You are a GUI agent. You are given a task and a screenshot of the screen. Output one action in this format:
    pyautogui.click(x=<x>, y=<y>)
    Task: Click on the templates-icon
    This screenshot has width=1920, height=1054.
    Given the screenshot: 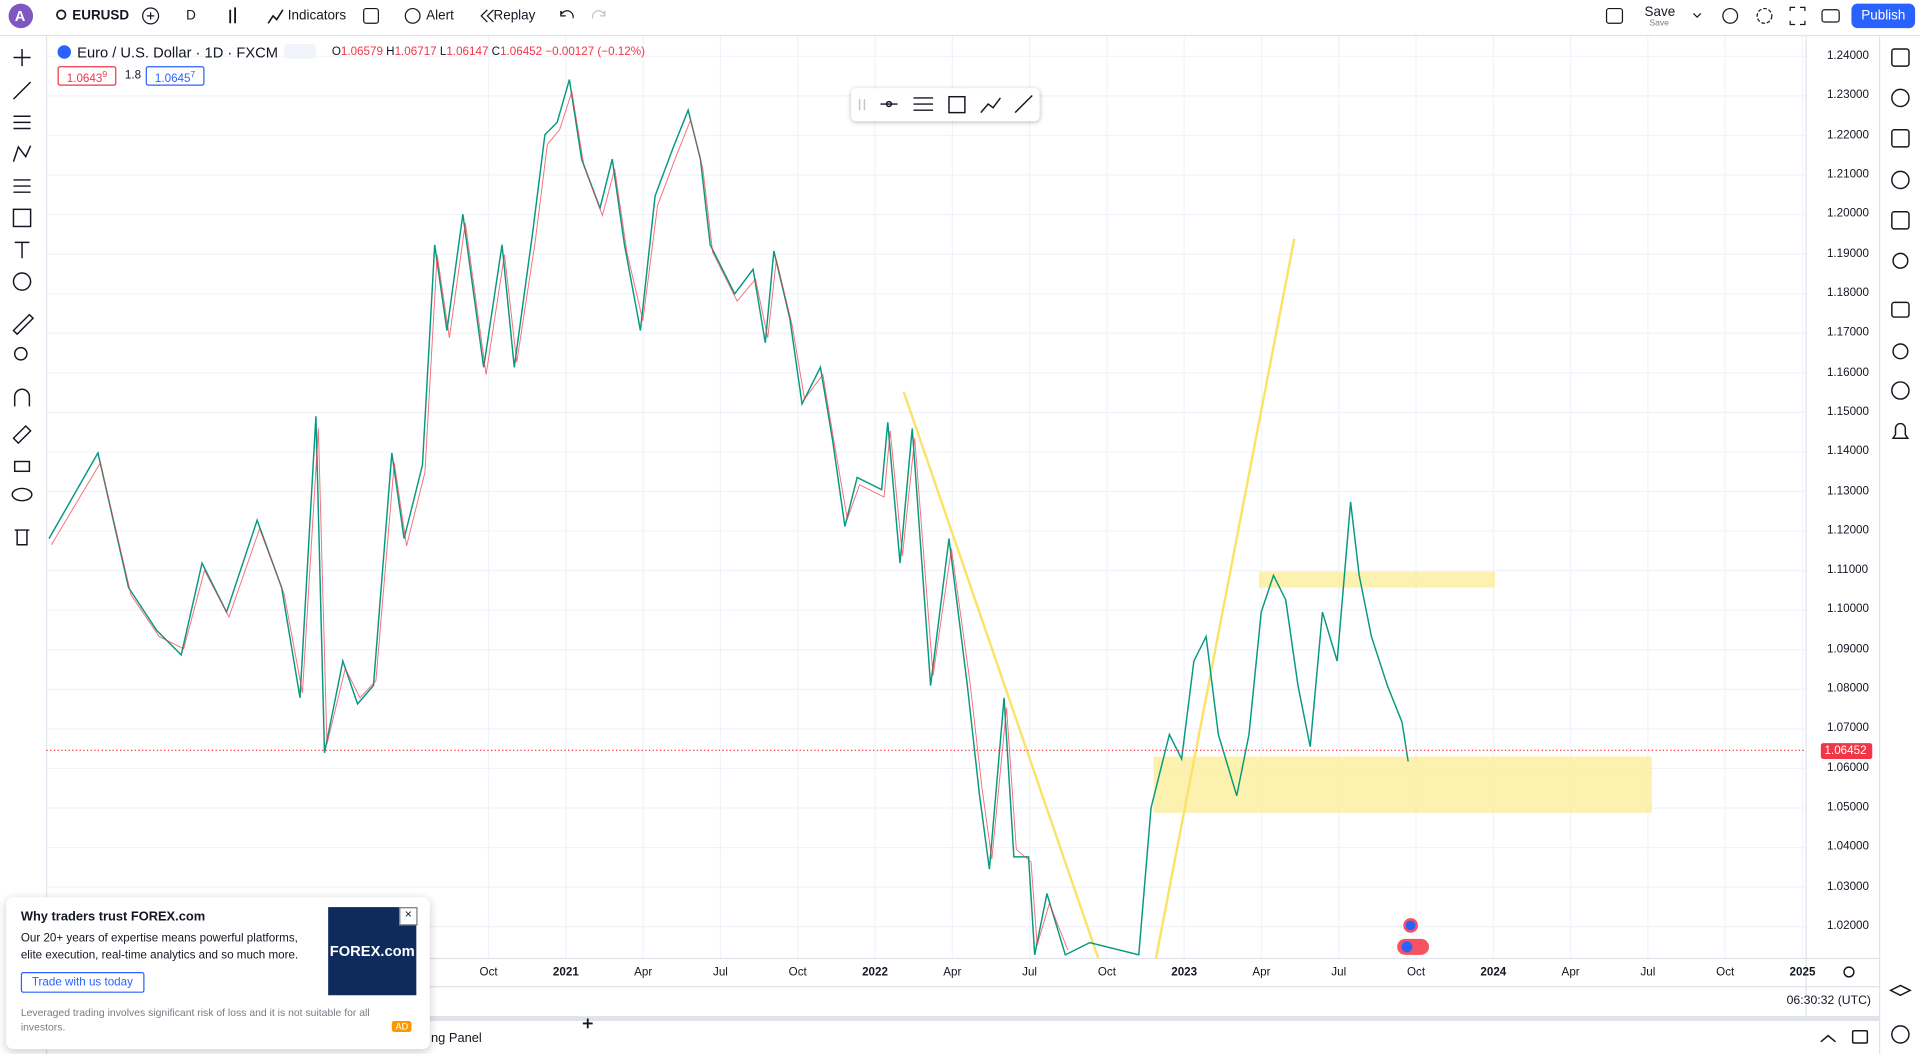 What is the action you would take?
    pyautogui.click(x=371, y=15)
    